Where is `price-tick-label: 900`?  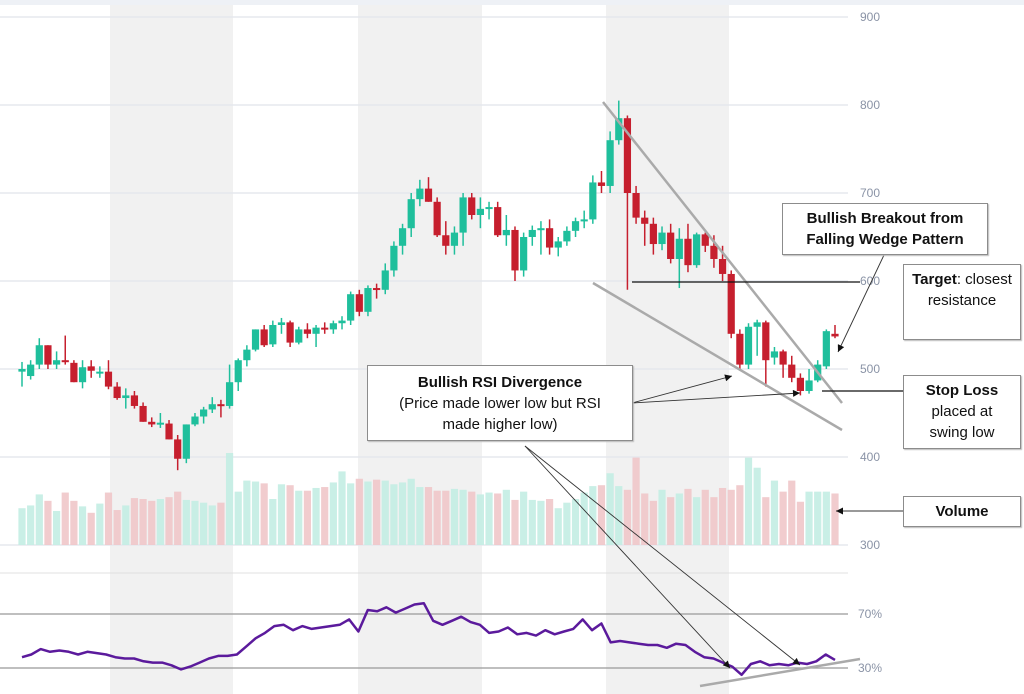 price-tick-label: 900 is located at coordinates (870, 17).